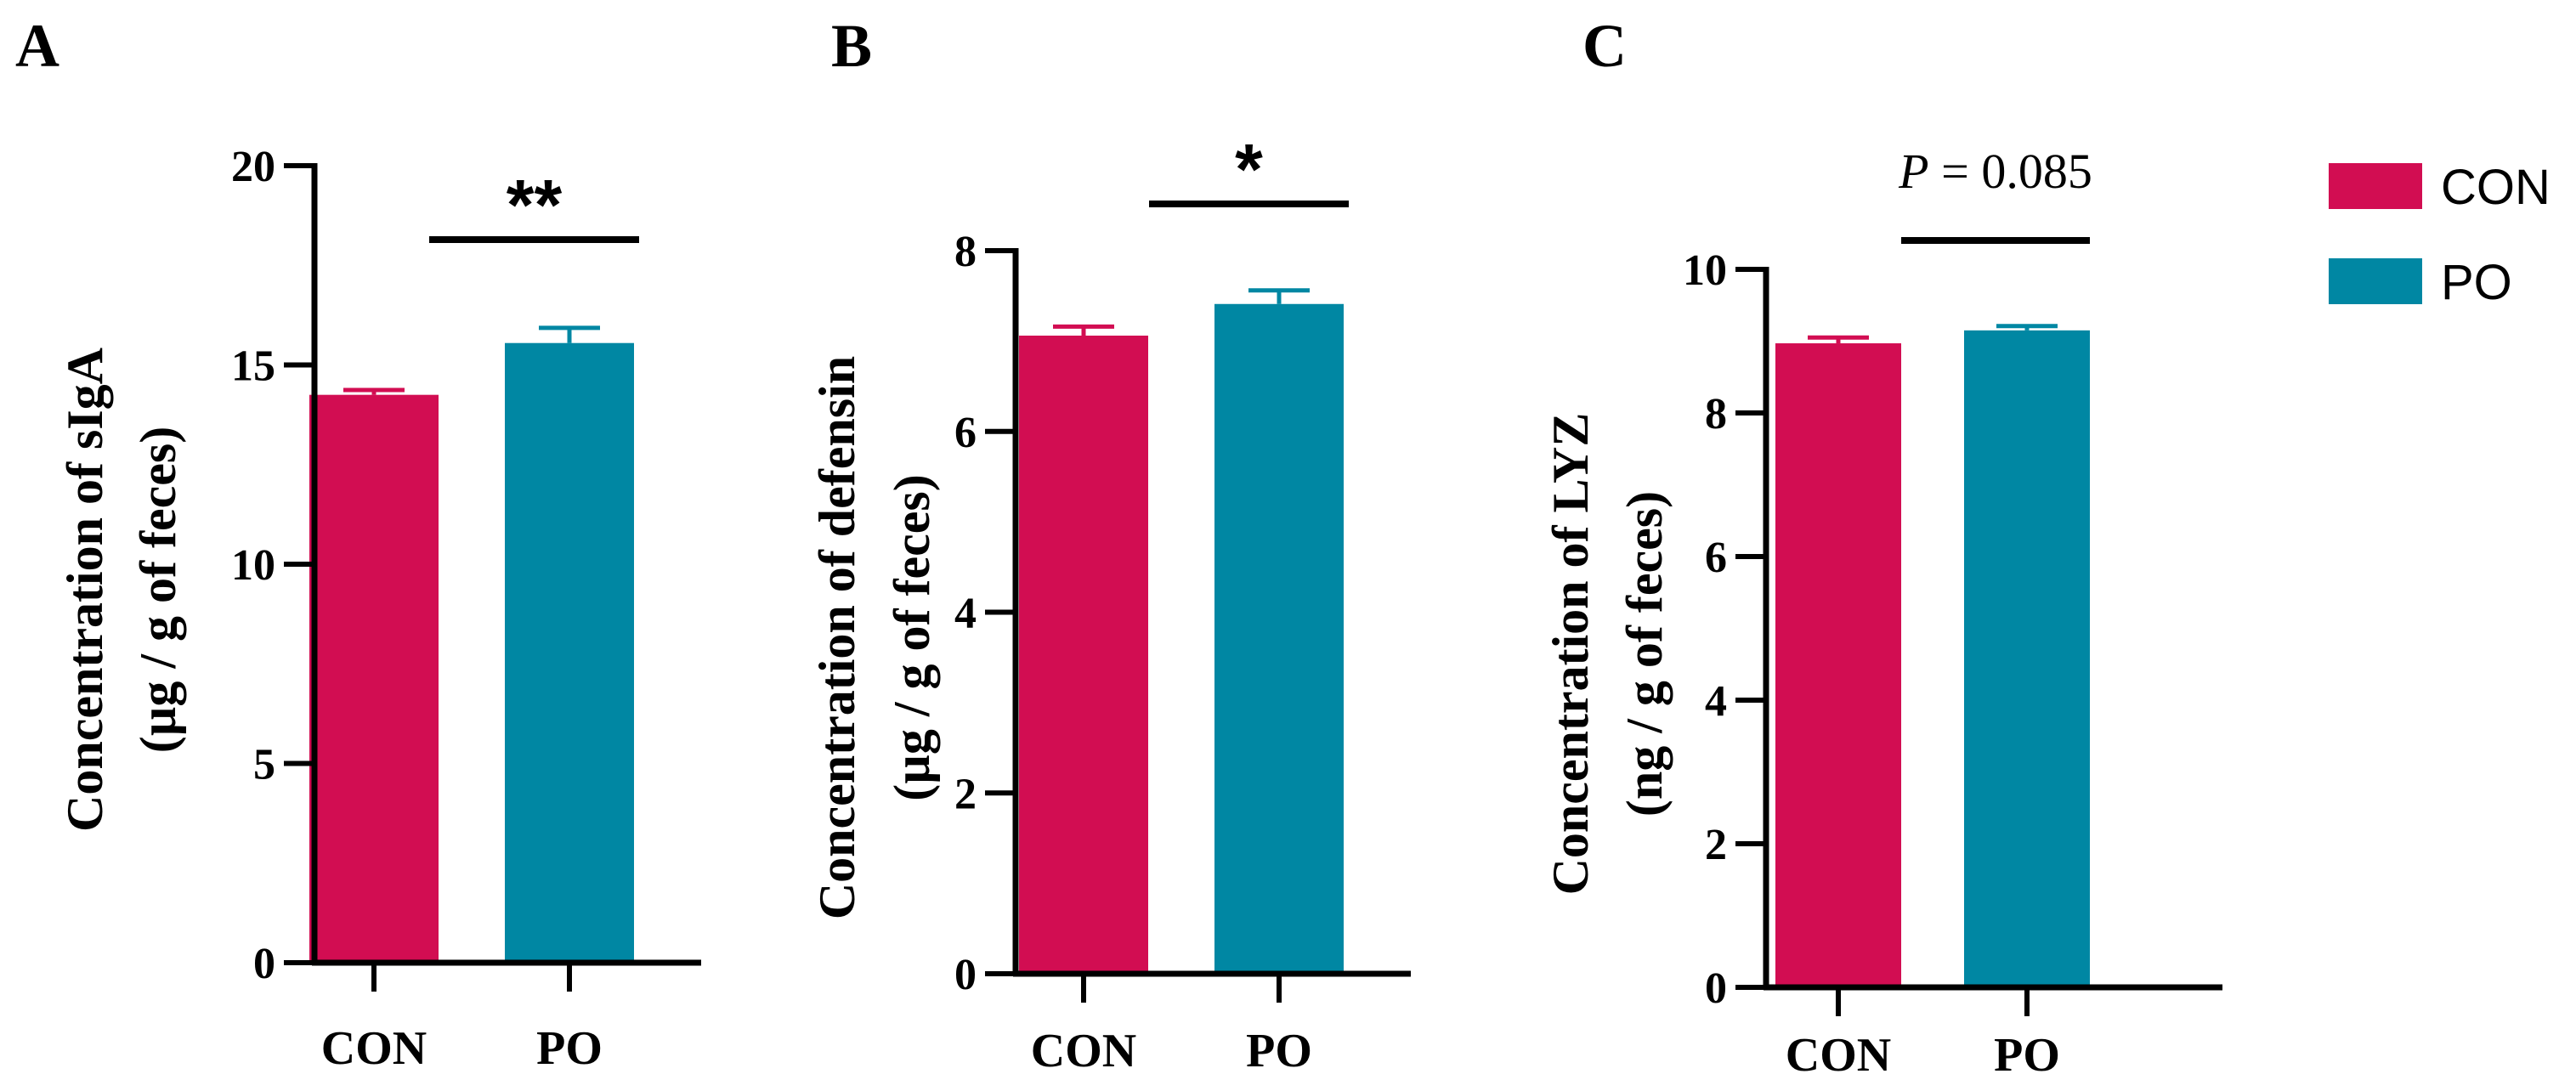  Describe the element at coordinates (264, 765) in the screenshot. I see `y-tick-label: 5` at that location.